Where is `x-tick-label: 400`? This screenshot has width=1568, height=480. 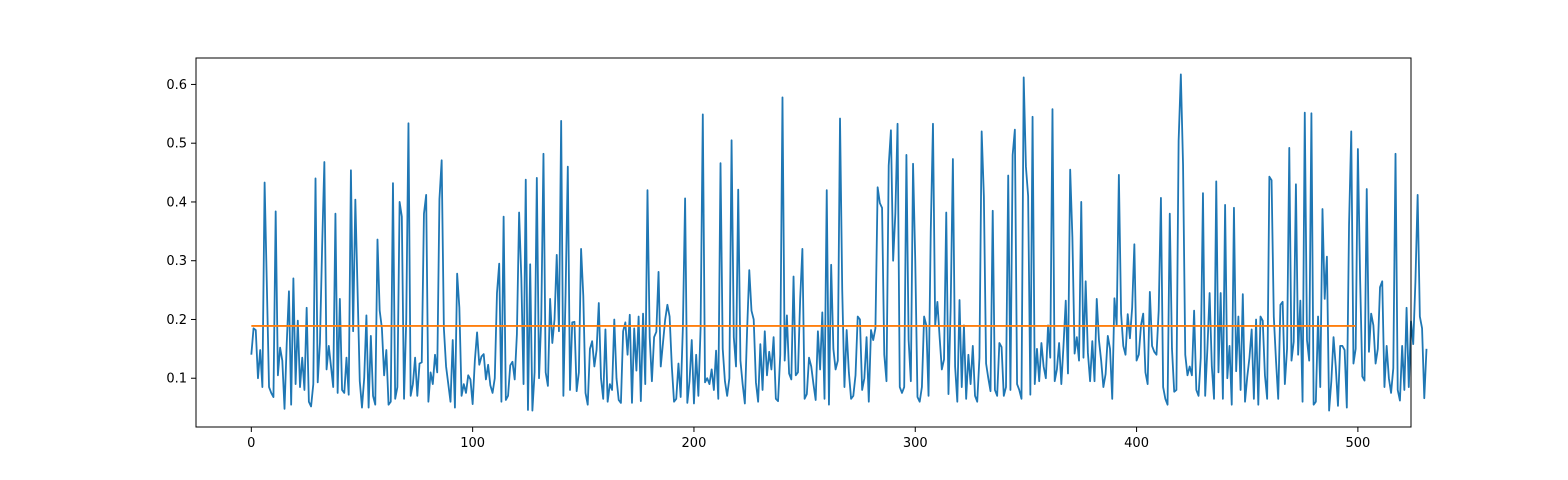
x-tick-label: 400 is located at coordinates (1136, 443).